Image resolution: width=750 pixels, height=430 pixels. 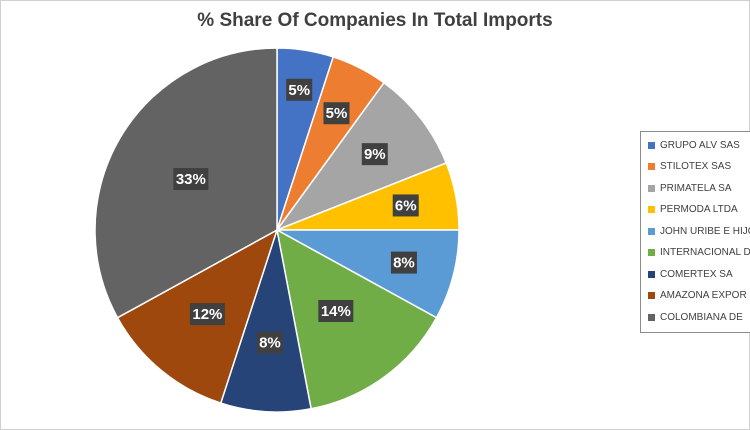 What do you see at coordinates (696, 274) in the screenshot?
I see `legend-label-6: COMERTEX SA` at bounding box center [696, 274].